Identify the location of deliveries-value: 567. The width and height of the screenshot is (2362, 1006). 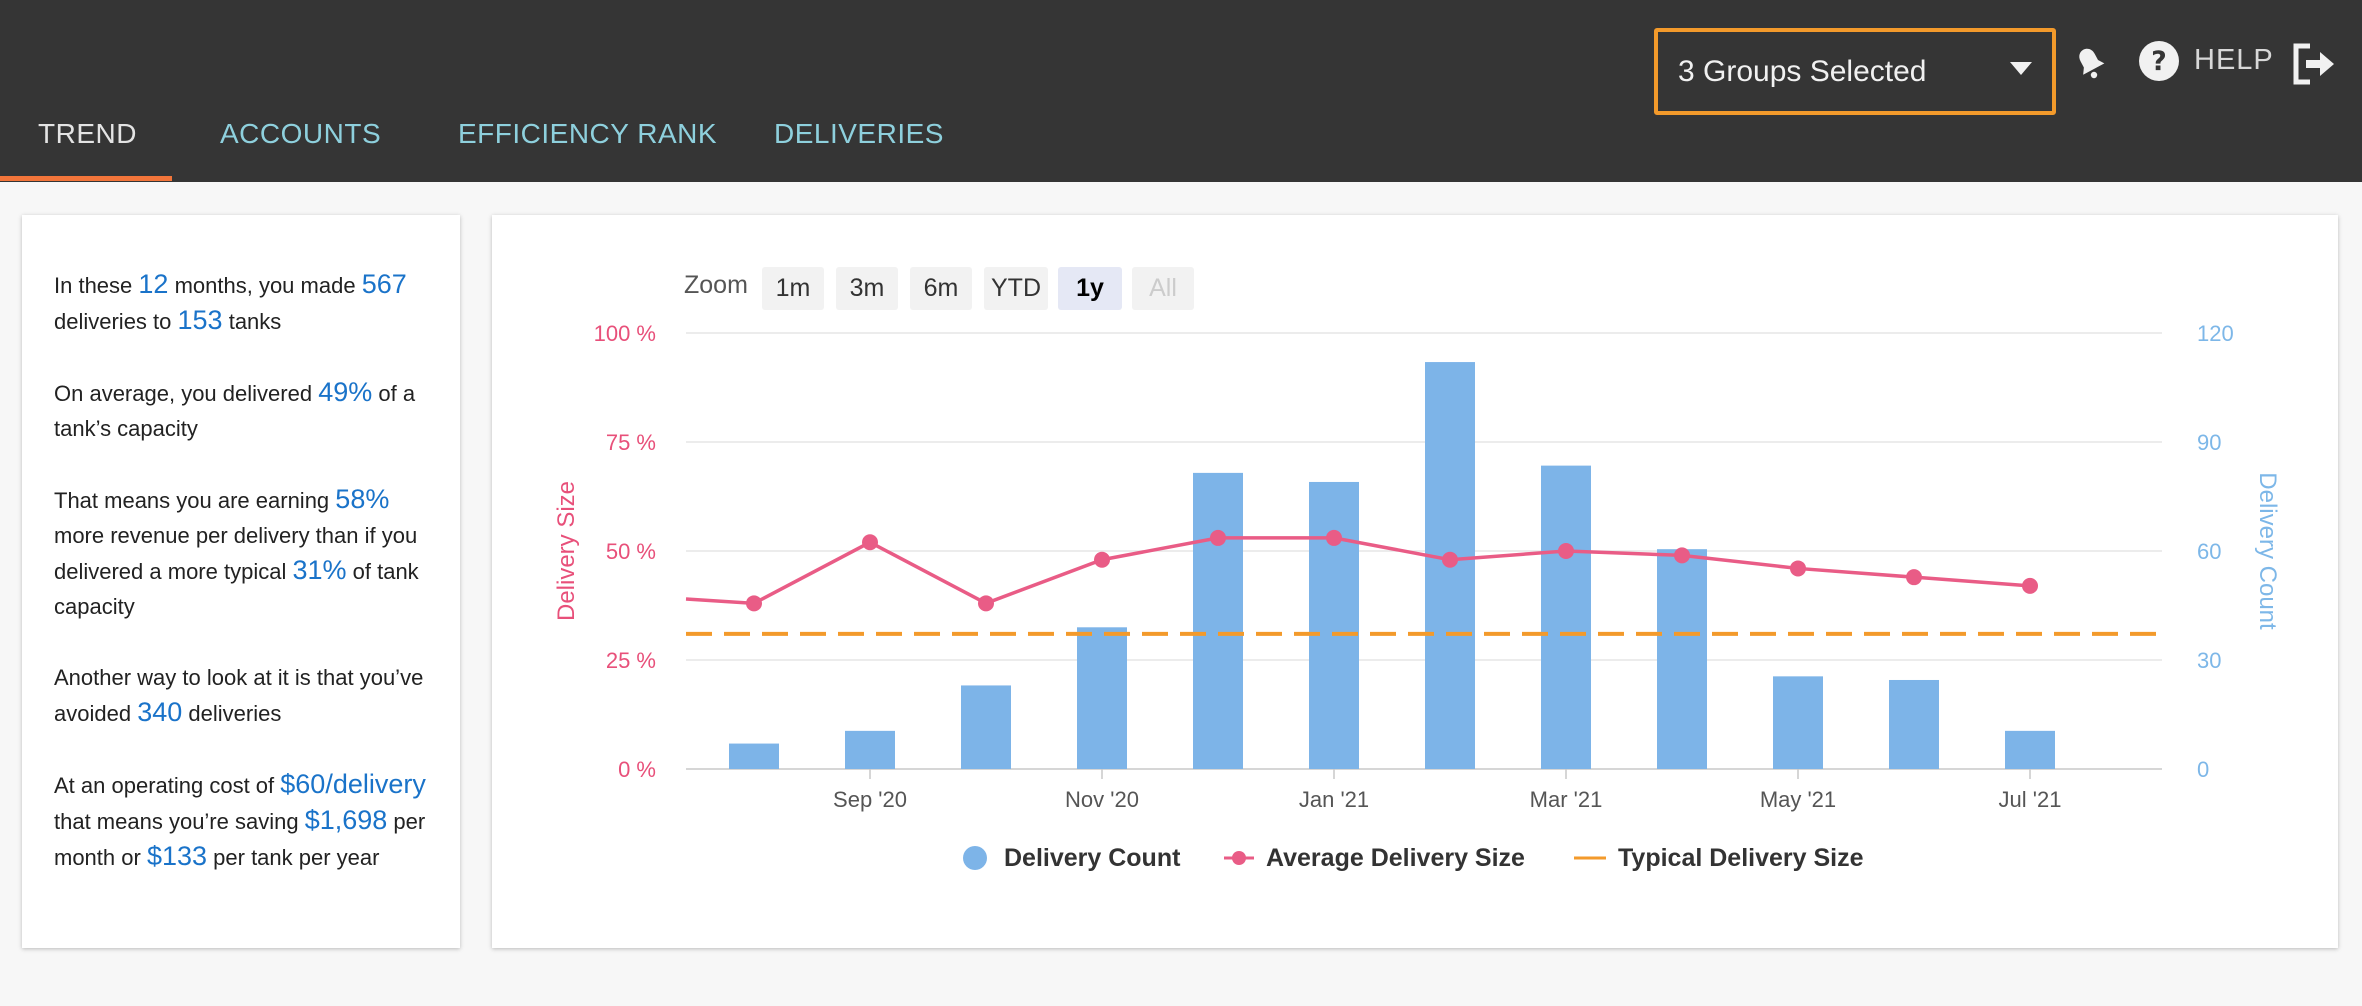
(384, 284).